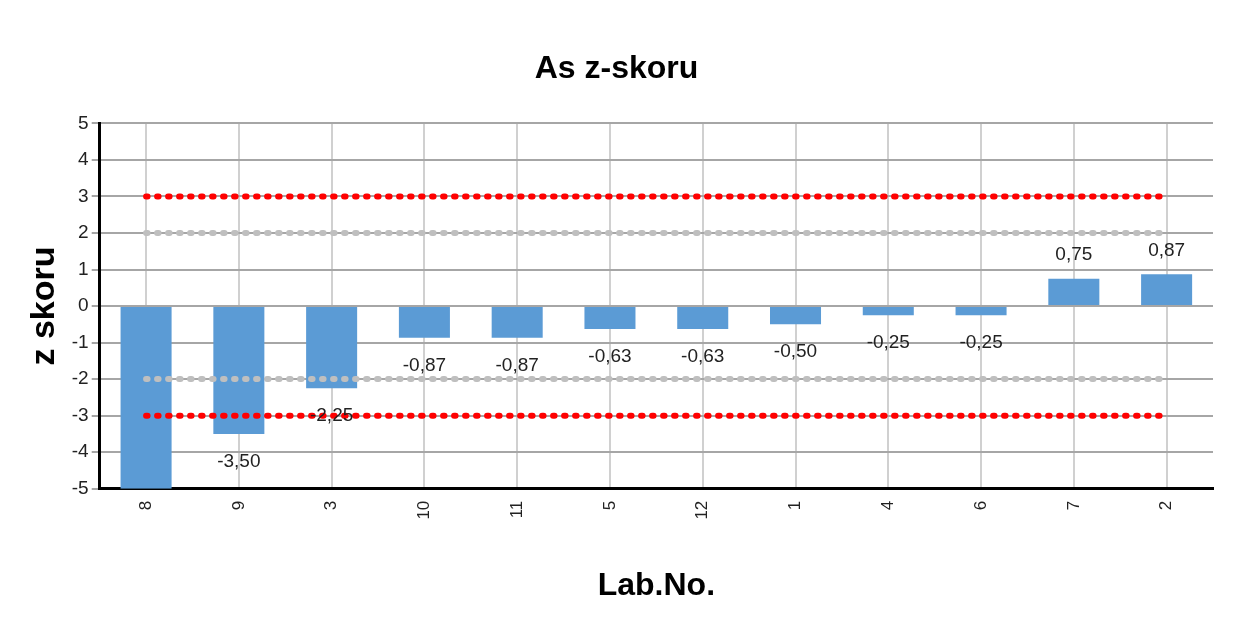 Image resolution: width=1249 pixels, height=619 pixels. What do you see at coordinates (238, 505) in the screenshot?
I see `x-tick-label: 9` at bounding box center [238, 505].